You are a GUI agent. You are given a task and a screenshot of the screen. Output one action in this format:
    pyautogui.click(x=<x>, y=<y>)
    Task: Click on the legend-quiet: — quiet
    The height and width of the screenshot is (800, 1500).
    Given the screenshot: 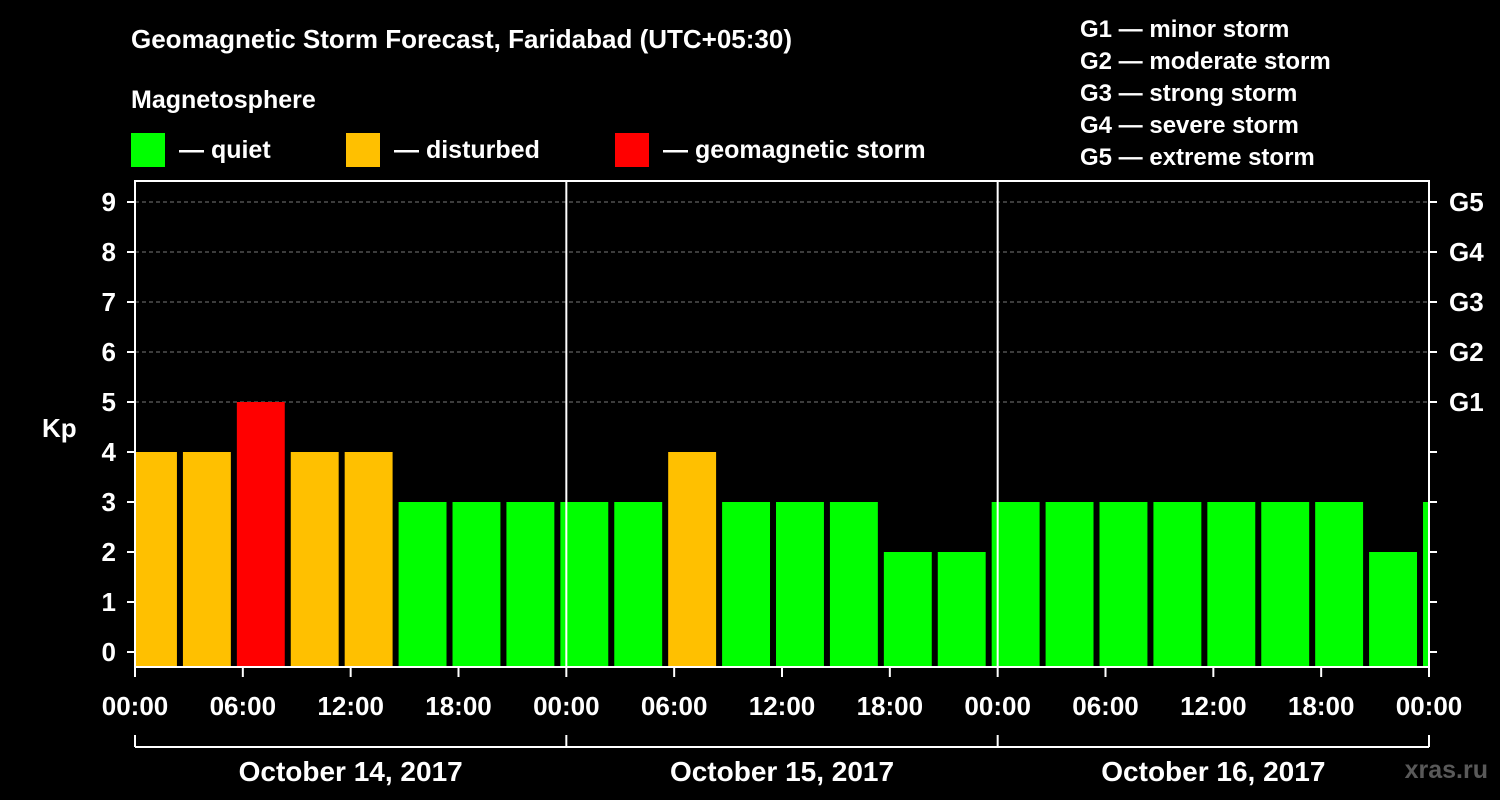 What is the action you would take?
    pyautogui.click(x=201, y=150)
    